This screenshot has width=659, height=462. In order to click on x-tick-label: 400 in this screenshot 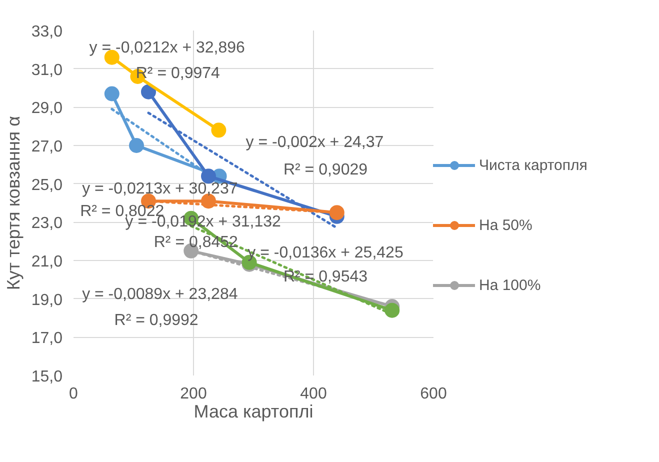, I will do `click(313, 394)`.